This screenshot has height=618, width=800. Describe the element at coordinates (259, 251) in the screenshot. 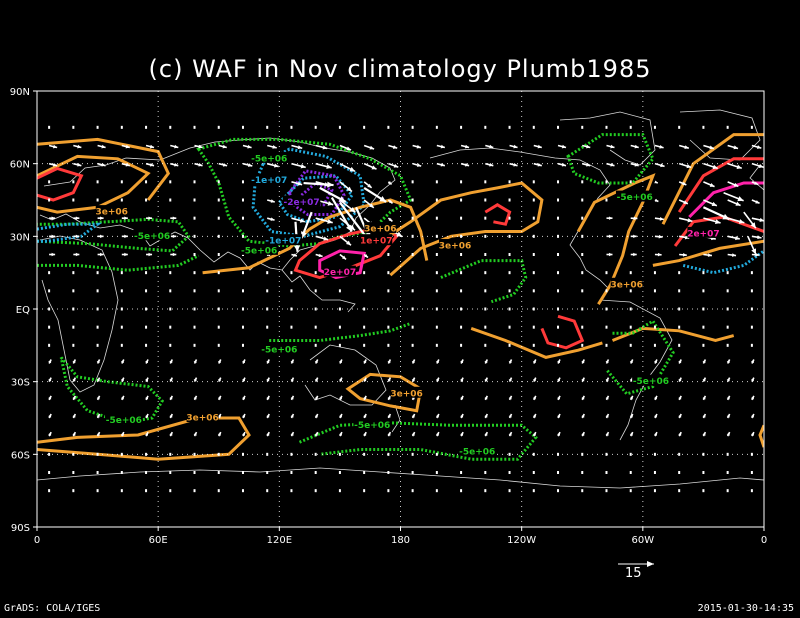

I see `contour-label: -5e+06` at that location.